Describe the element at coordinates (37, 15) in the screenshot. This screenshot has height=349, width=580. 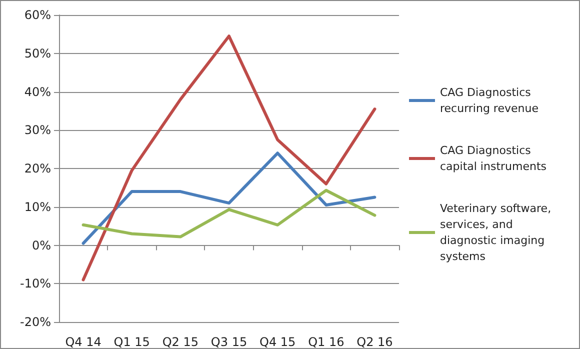
I see `y-tick-label: 60%` at that location.